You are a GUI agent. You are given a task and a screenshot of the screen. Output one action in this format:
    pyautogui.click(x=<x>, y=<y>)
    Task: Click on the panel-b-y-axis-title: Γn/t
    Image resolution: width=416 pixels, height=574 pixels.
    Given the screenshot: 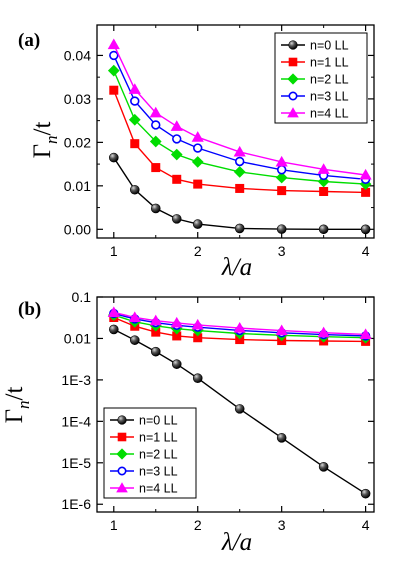 What is the action you would take?
    pyautogui.click(x=17, y=405)
    